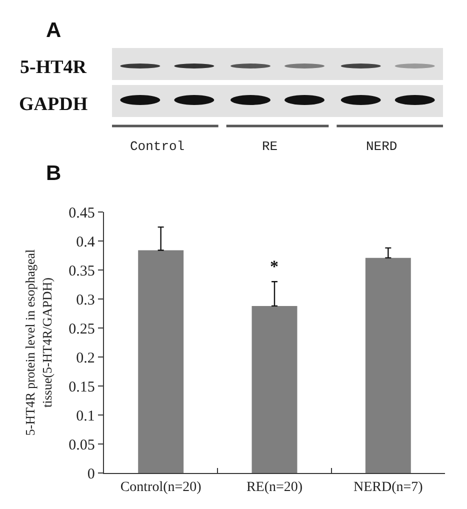  Describe the element at coordinates (81, 271) in the screenshot. I see `y-tick-label: 0.35` at that location.